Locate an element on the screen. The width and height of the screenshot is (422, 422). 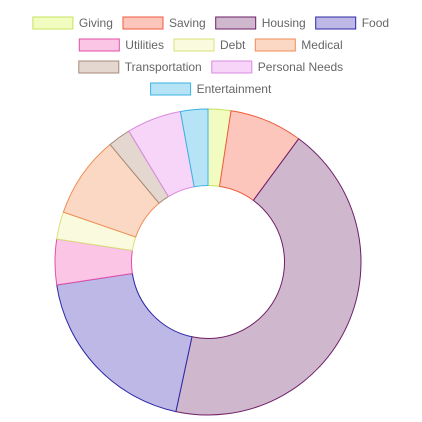
legend-item-personal-needs: Personal Needs is located at coordinates (277, 67).